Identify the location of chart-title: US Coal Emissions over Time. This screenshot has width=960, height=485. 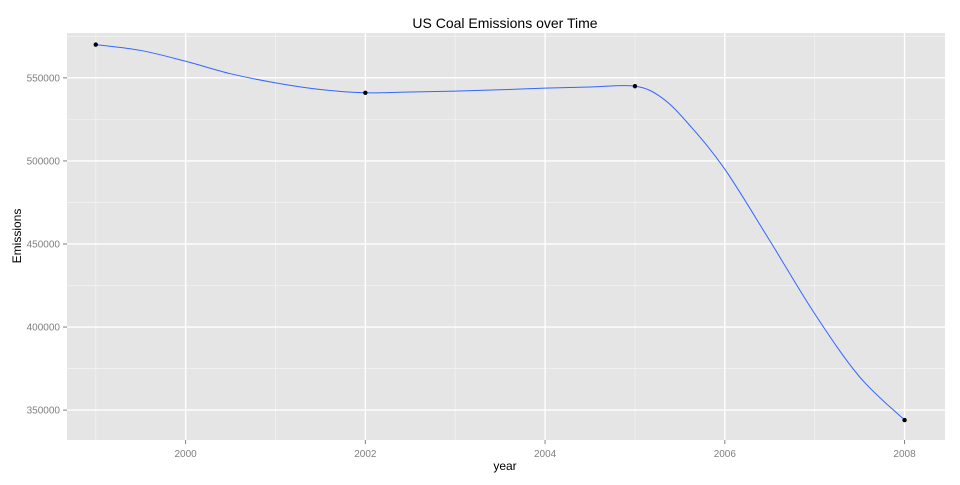
(504, 23).